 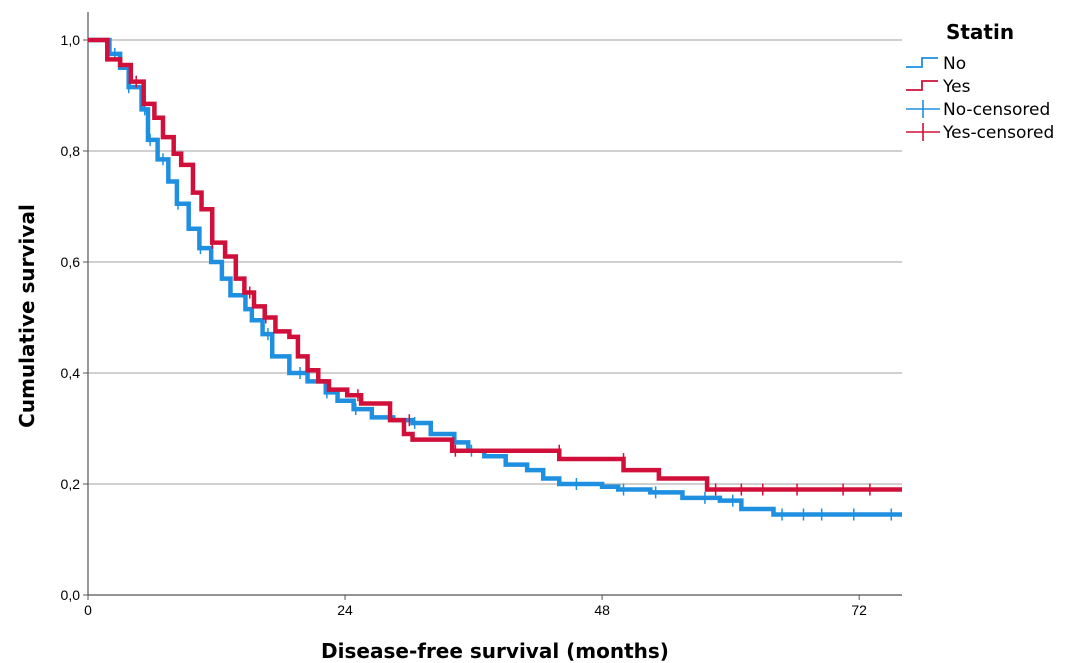 What do you see at coordinates (998, 133) in the screenshot?
I see `legend-label: Yes-censored` at bounding box center [998, 133].